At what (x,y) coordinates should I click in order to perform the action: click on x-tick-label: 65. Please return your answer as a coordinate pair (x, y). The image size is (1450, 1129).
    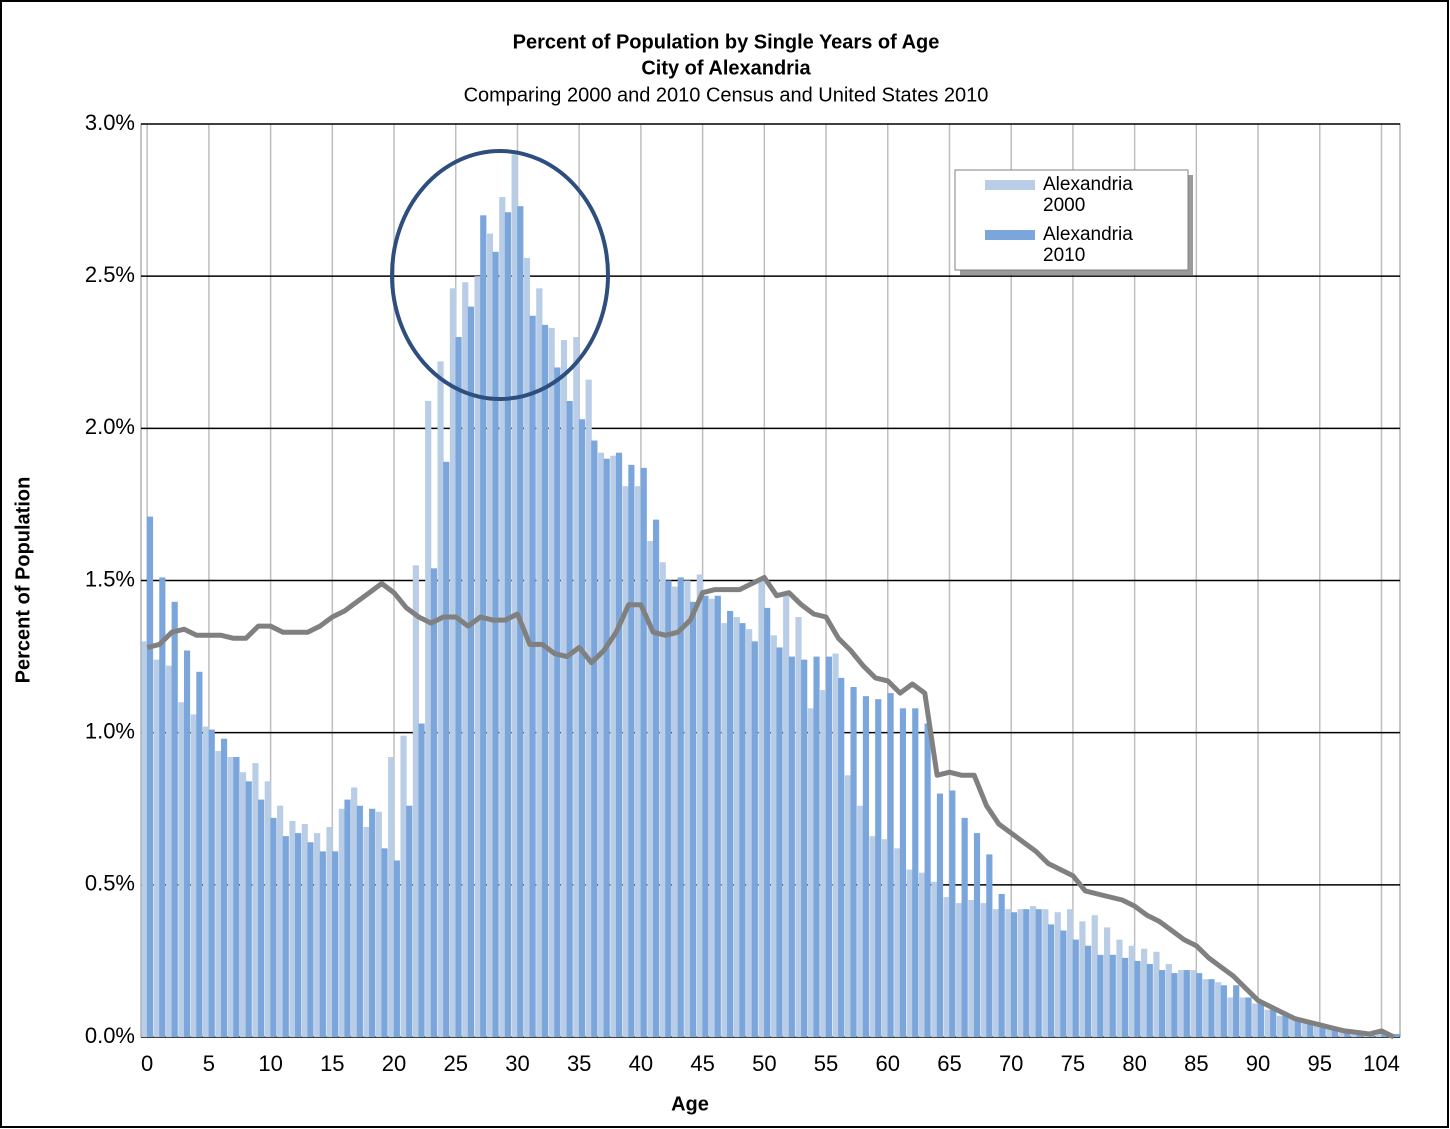
    Looking at the image, I should click on (949, 1063).